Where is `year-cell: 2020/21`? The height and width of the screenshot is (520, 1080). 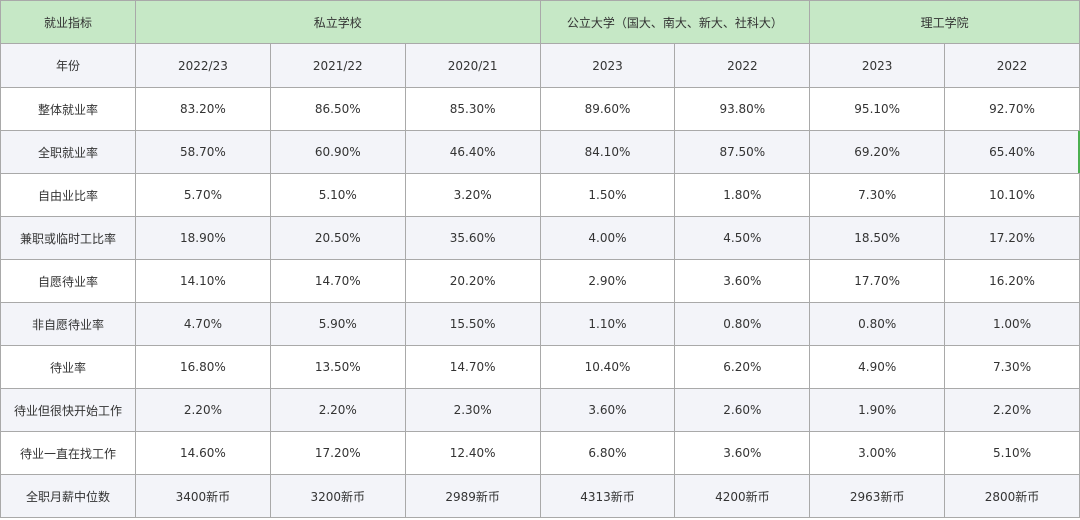 year-cell: 2020/21 is located at coordinates (472, 65).